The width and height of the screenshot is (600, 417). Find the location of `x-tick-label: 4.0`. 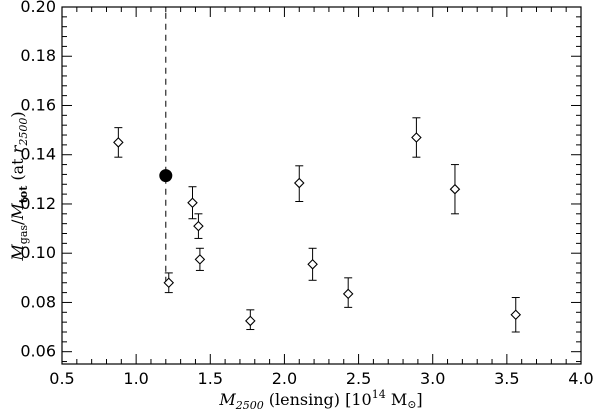

x-tick-label: 4.0 is located at coordinates (580, 378).